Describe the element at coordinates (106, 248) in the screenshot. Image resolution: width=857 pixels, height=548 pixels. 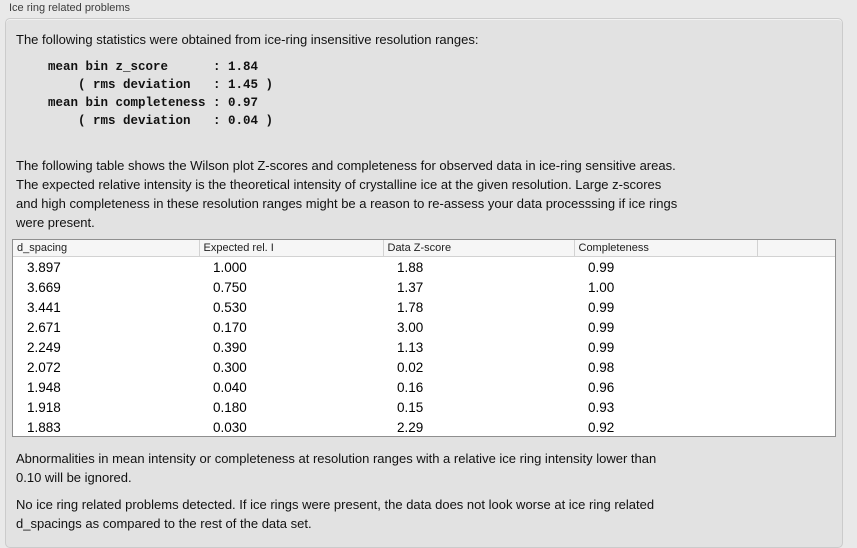
I see `column-header-d-spacing: d_spacing` at that location.